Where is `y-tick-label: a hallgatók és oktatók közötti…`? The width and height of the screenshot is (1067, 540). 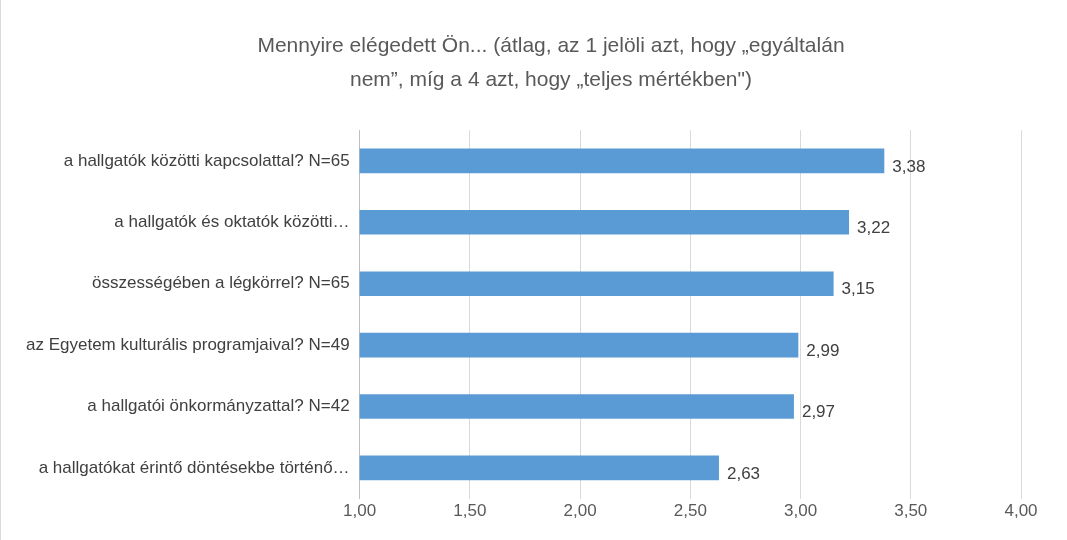
y-tick-label: a hallgatók és oktatók közötti… is located at coordinates (232, 221).